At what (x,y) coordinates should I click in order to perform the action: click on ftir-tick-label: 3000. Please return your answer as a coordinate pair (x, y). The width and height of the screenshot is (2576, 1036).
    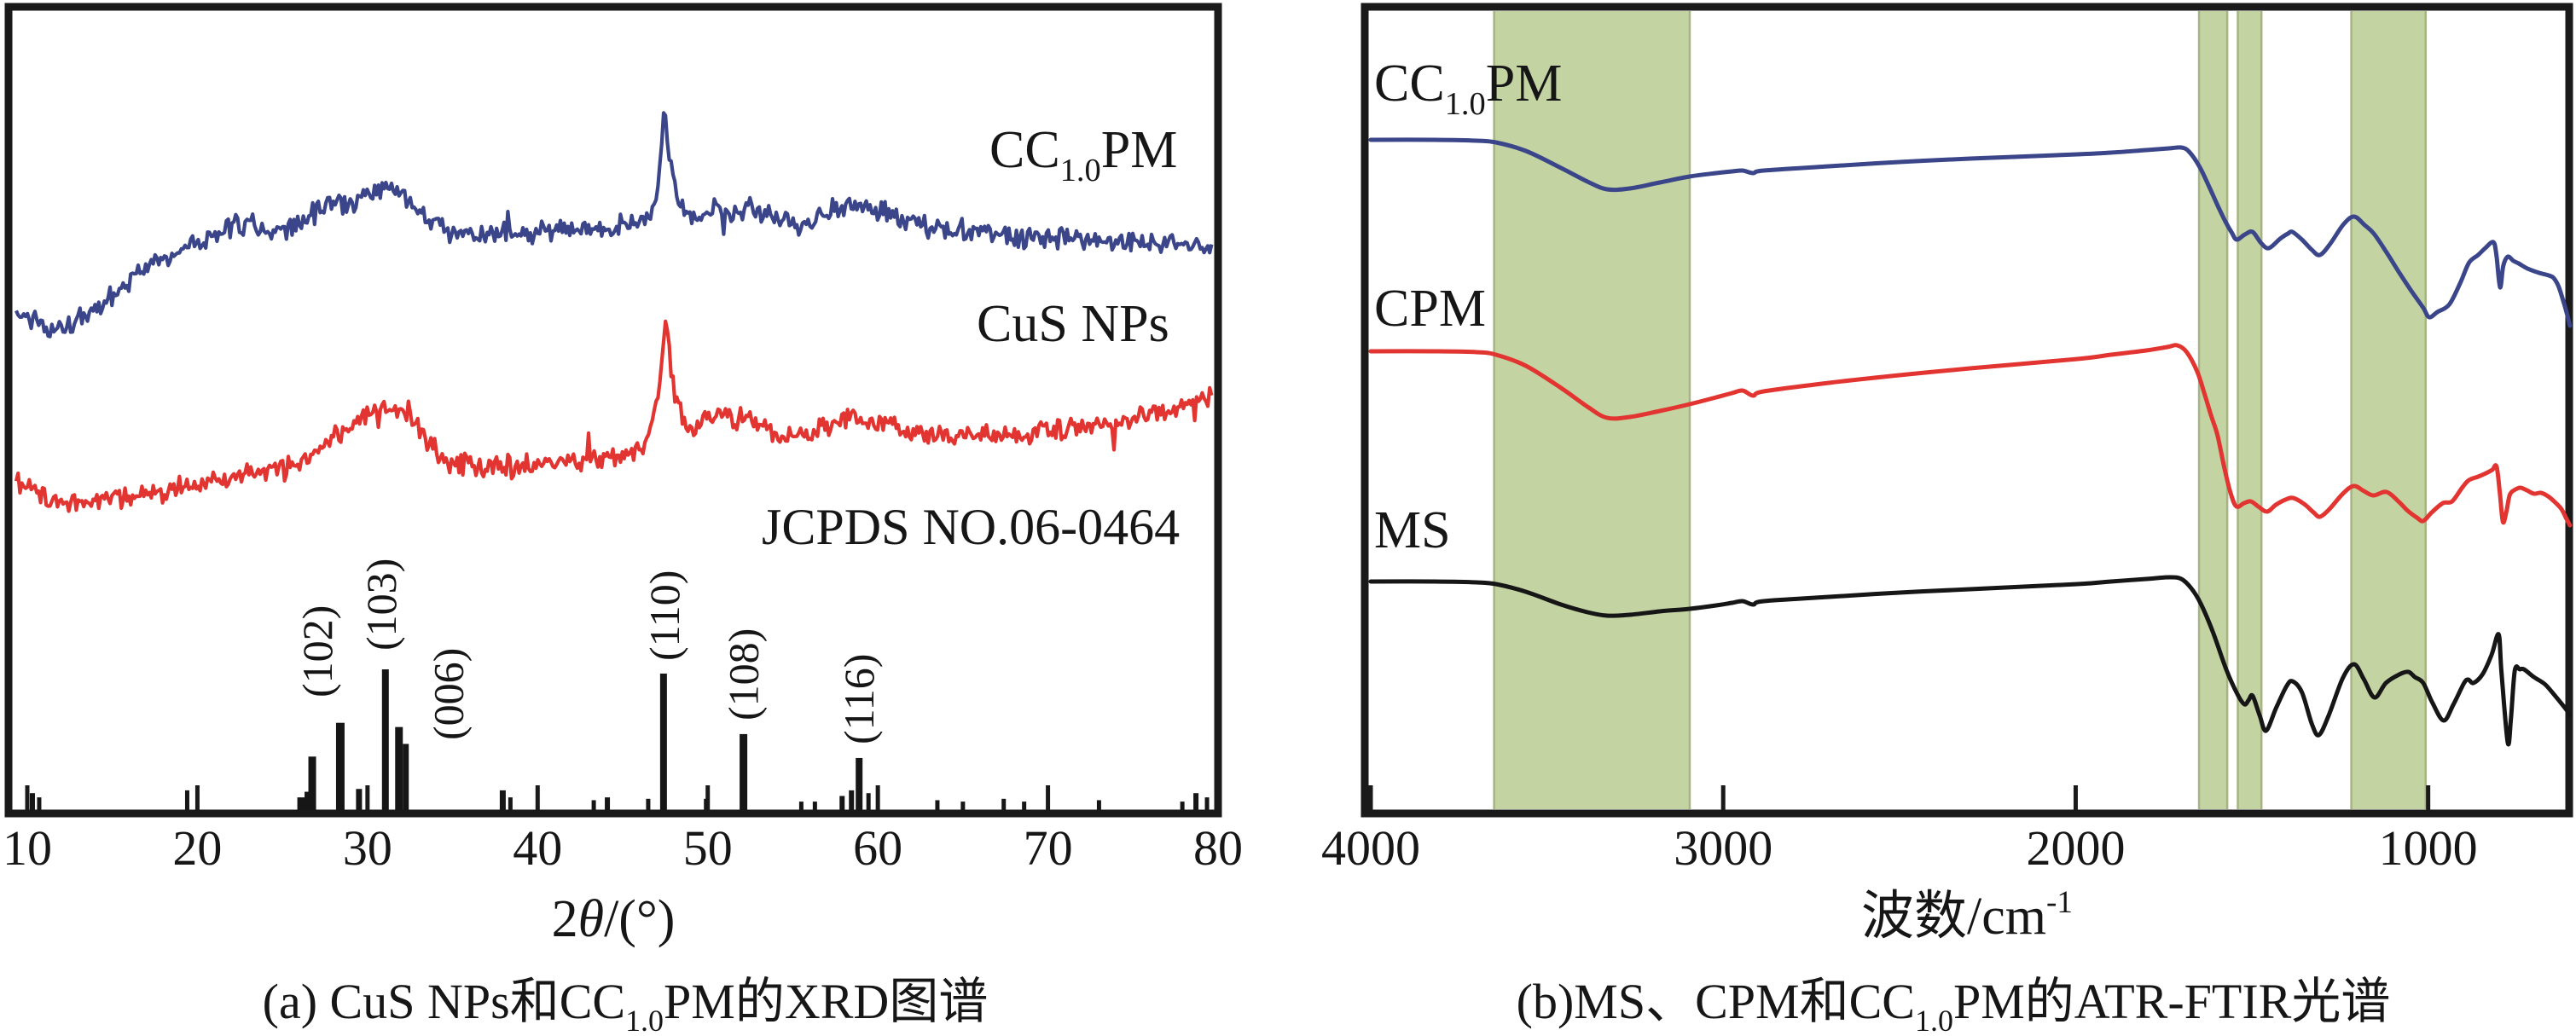
    Looking at the image, I should click on (1723, 848).